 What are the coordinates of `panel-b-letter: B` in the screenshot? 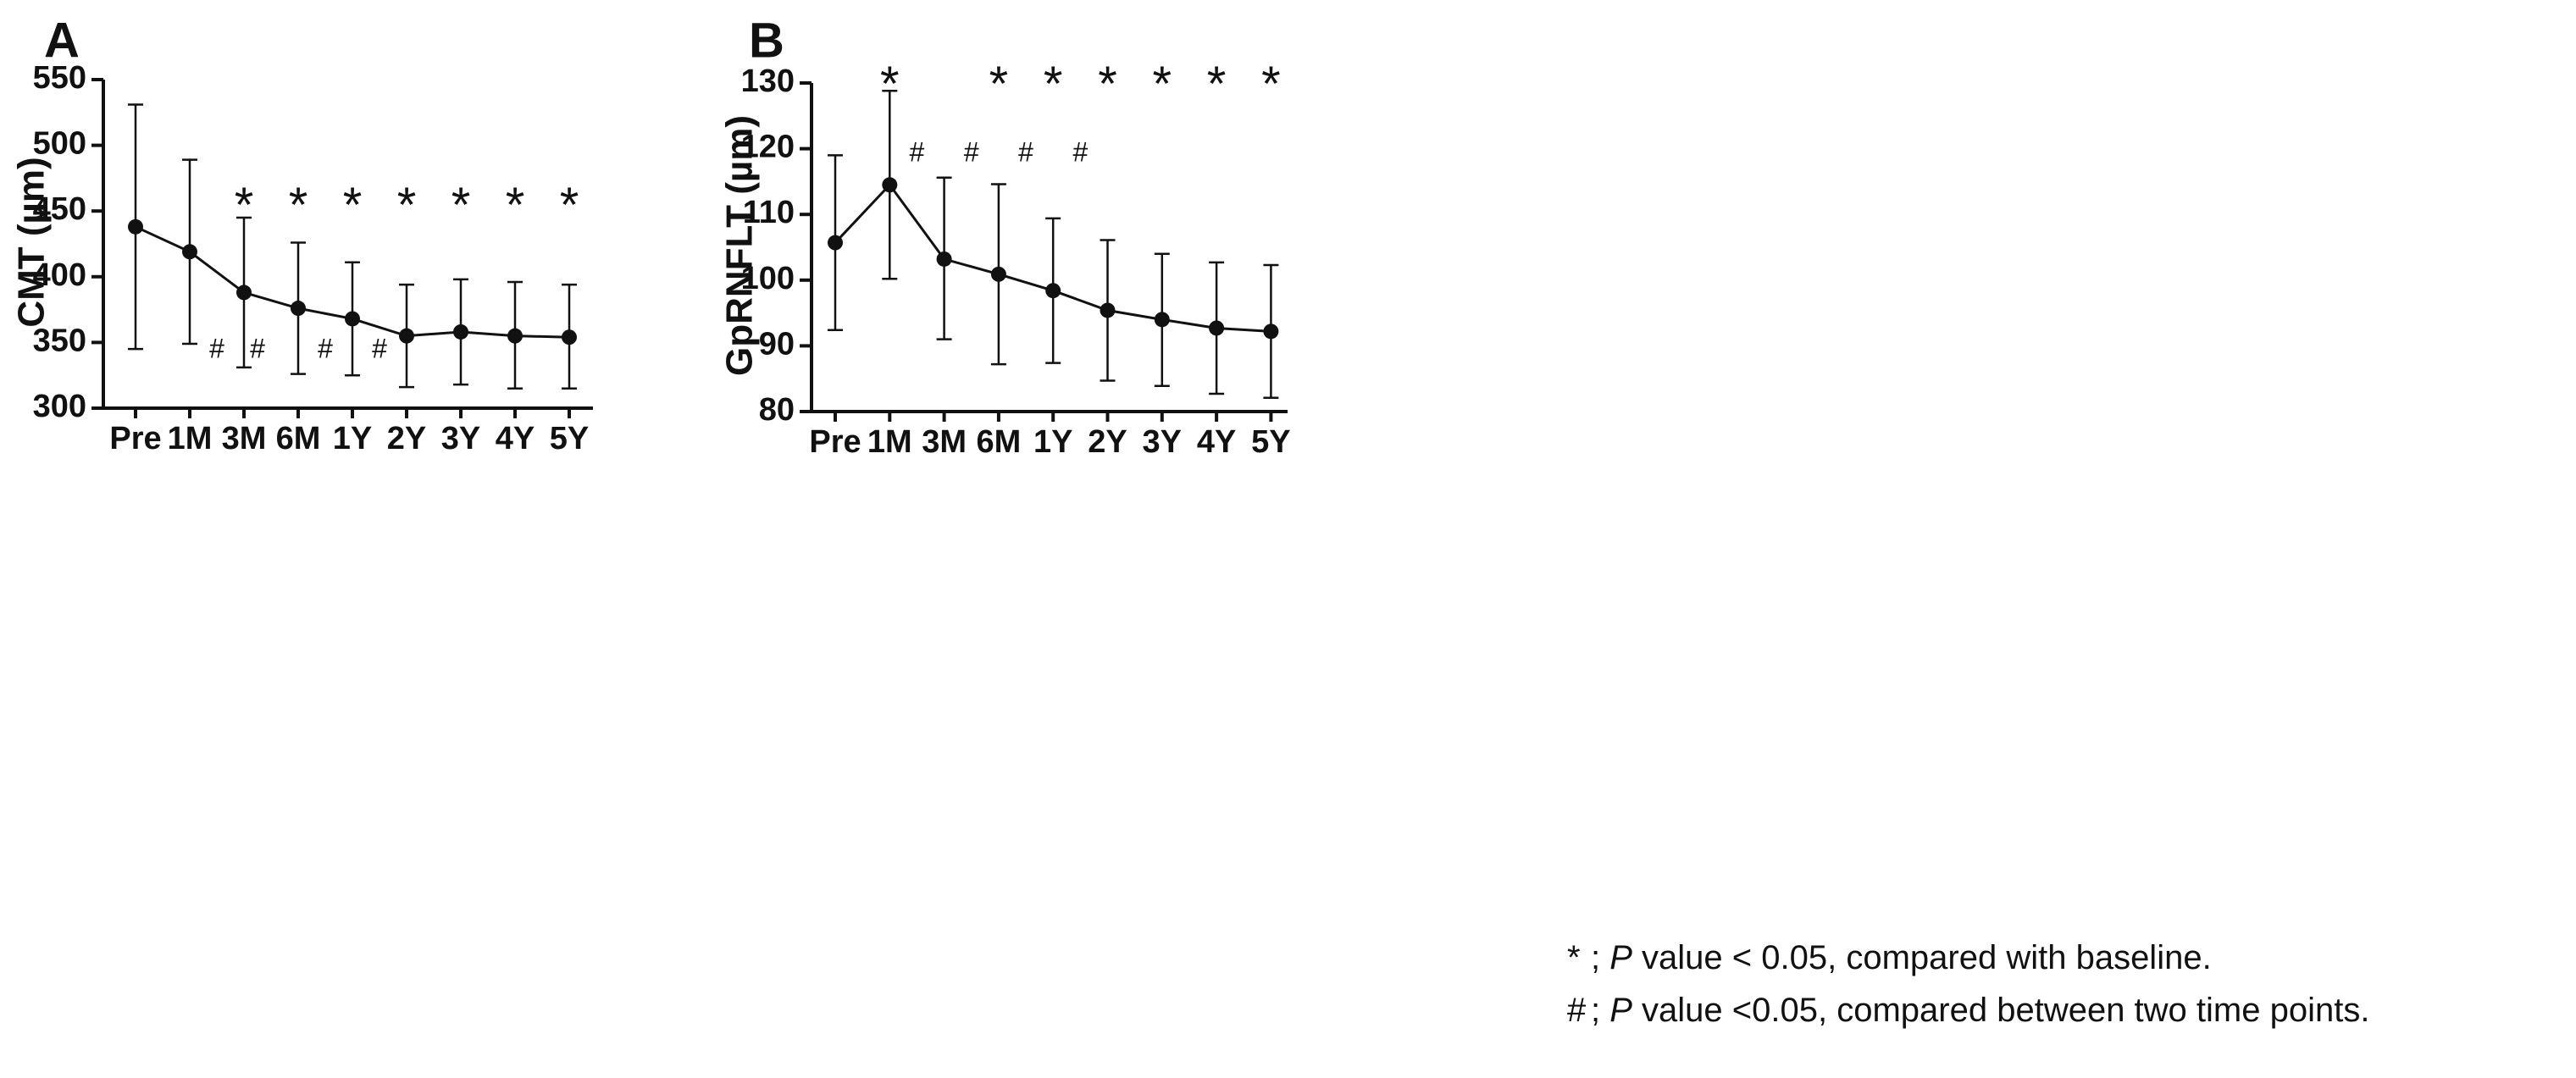 It's located at (766, 40).